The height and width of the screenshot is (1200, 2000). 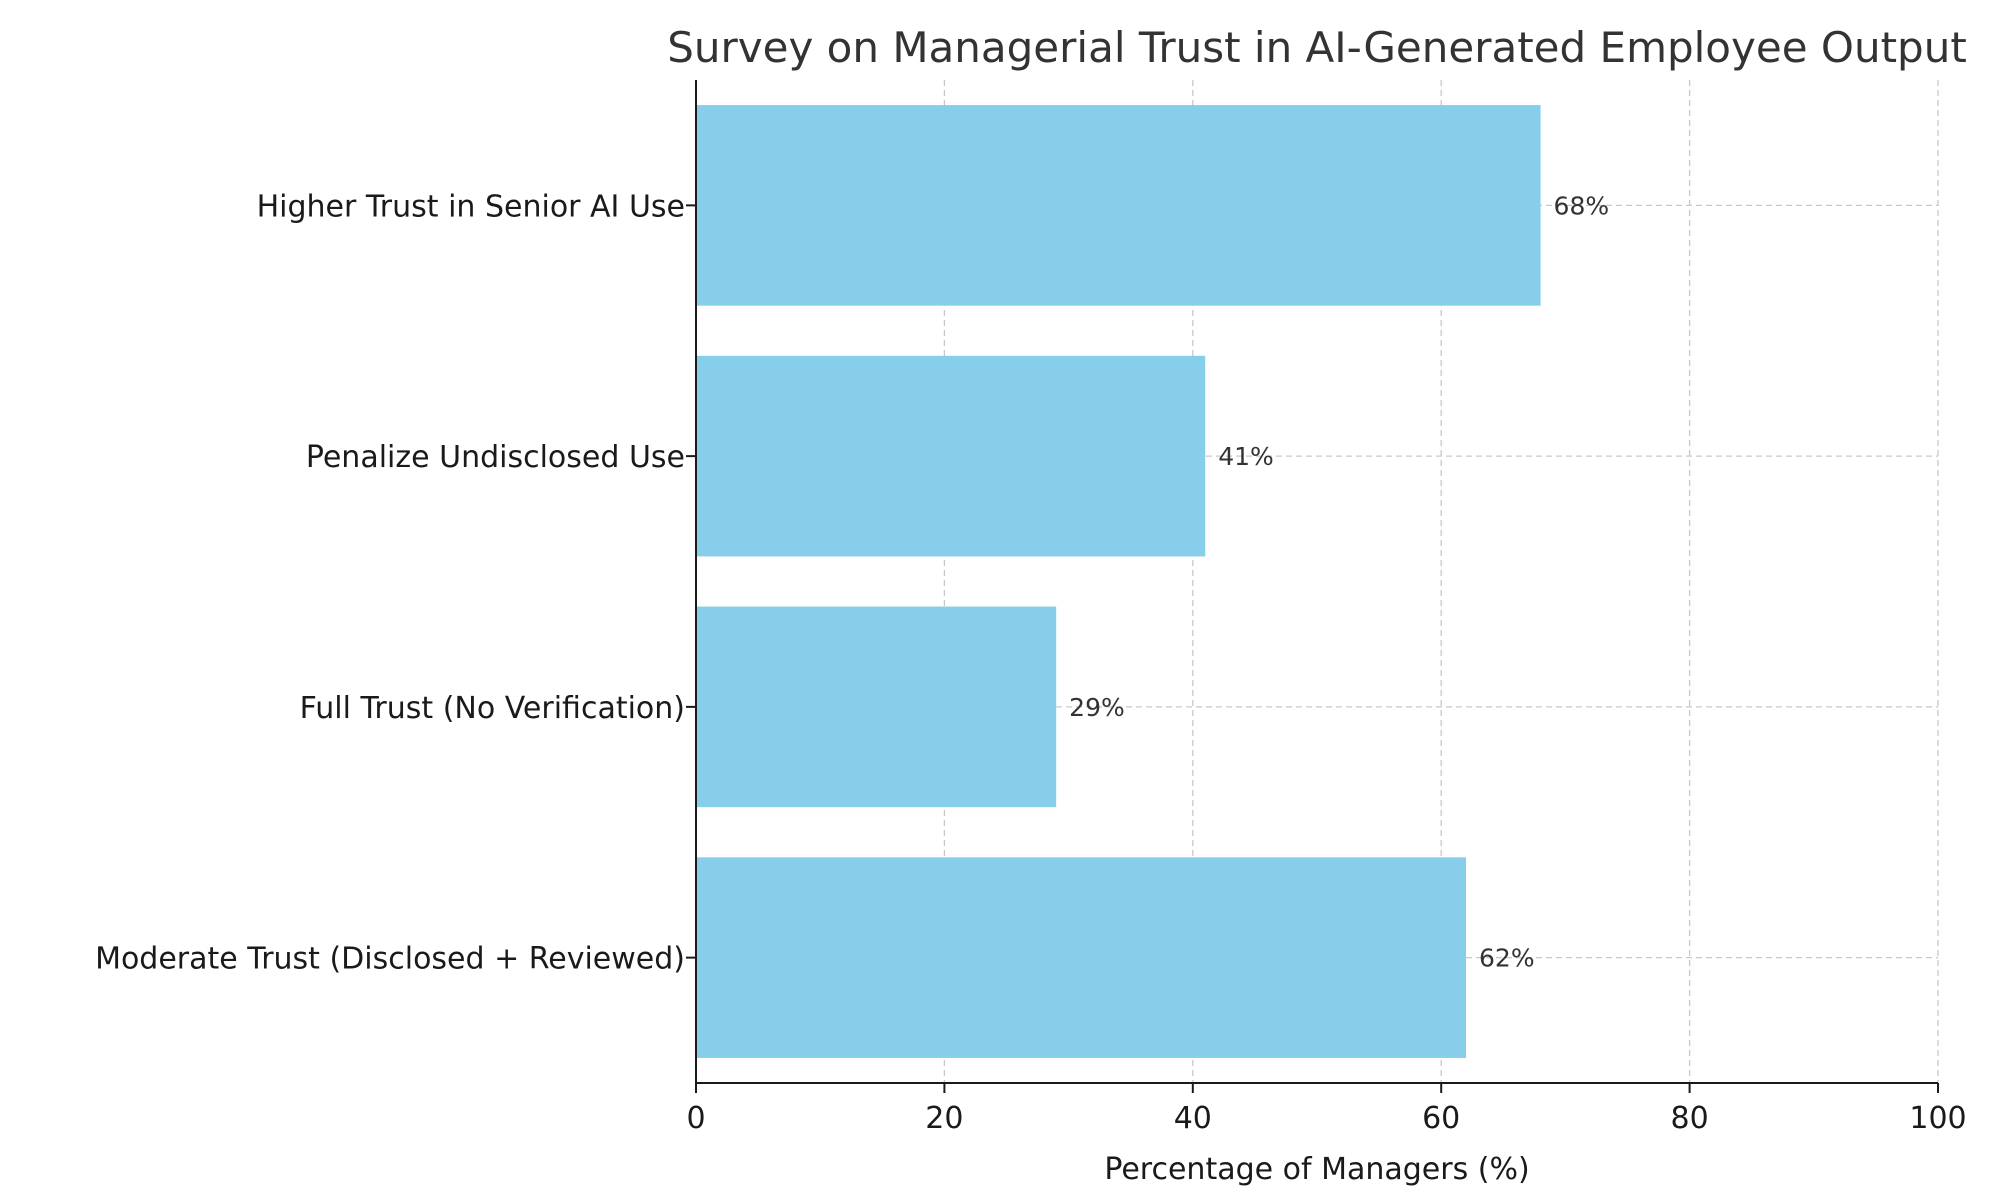 I want to click on x-tick-label: 80, so click(x=1690, y=1118).